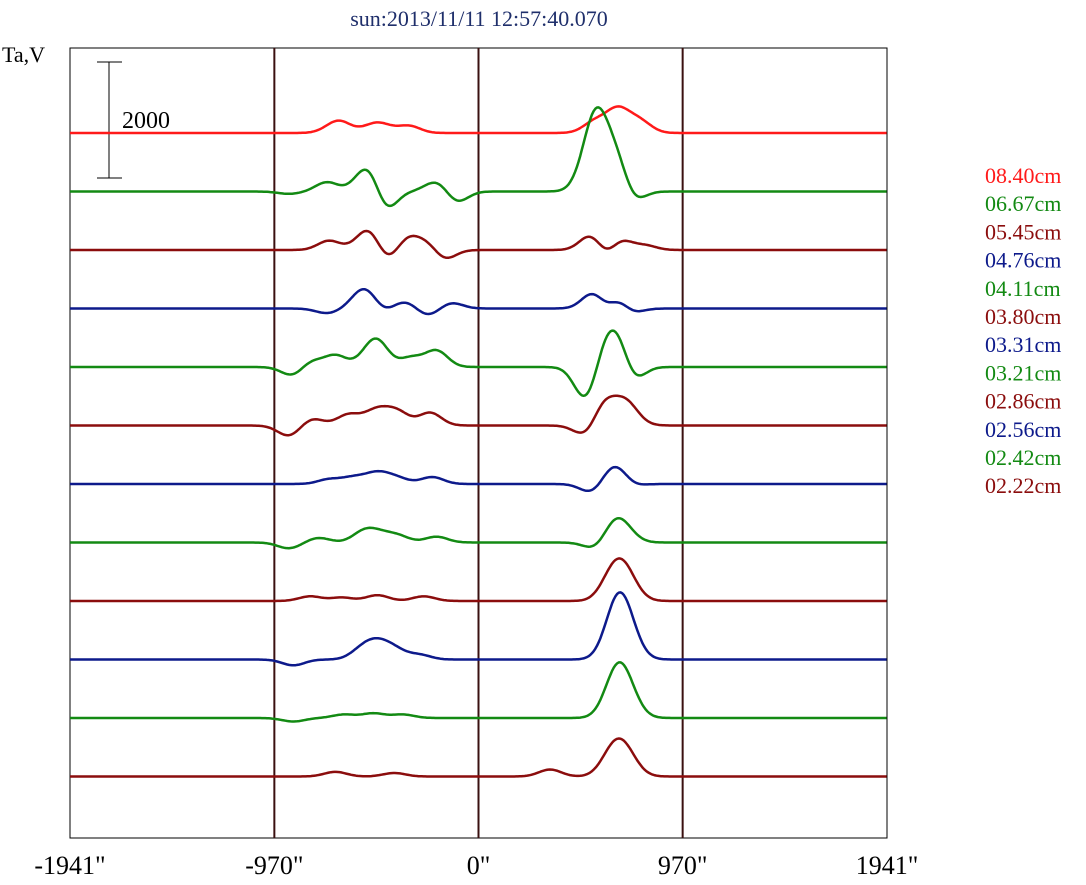 The image size is (1086, 885). What do you see at coordinates (1023, 175) in the screenshot?
I see `legend-entry: 08.40cm` at bounding box center [1023, 175].